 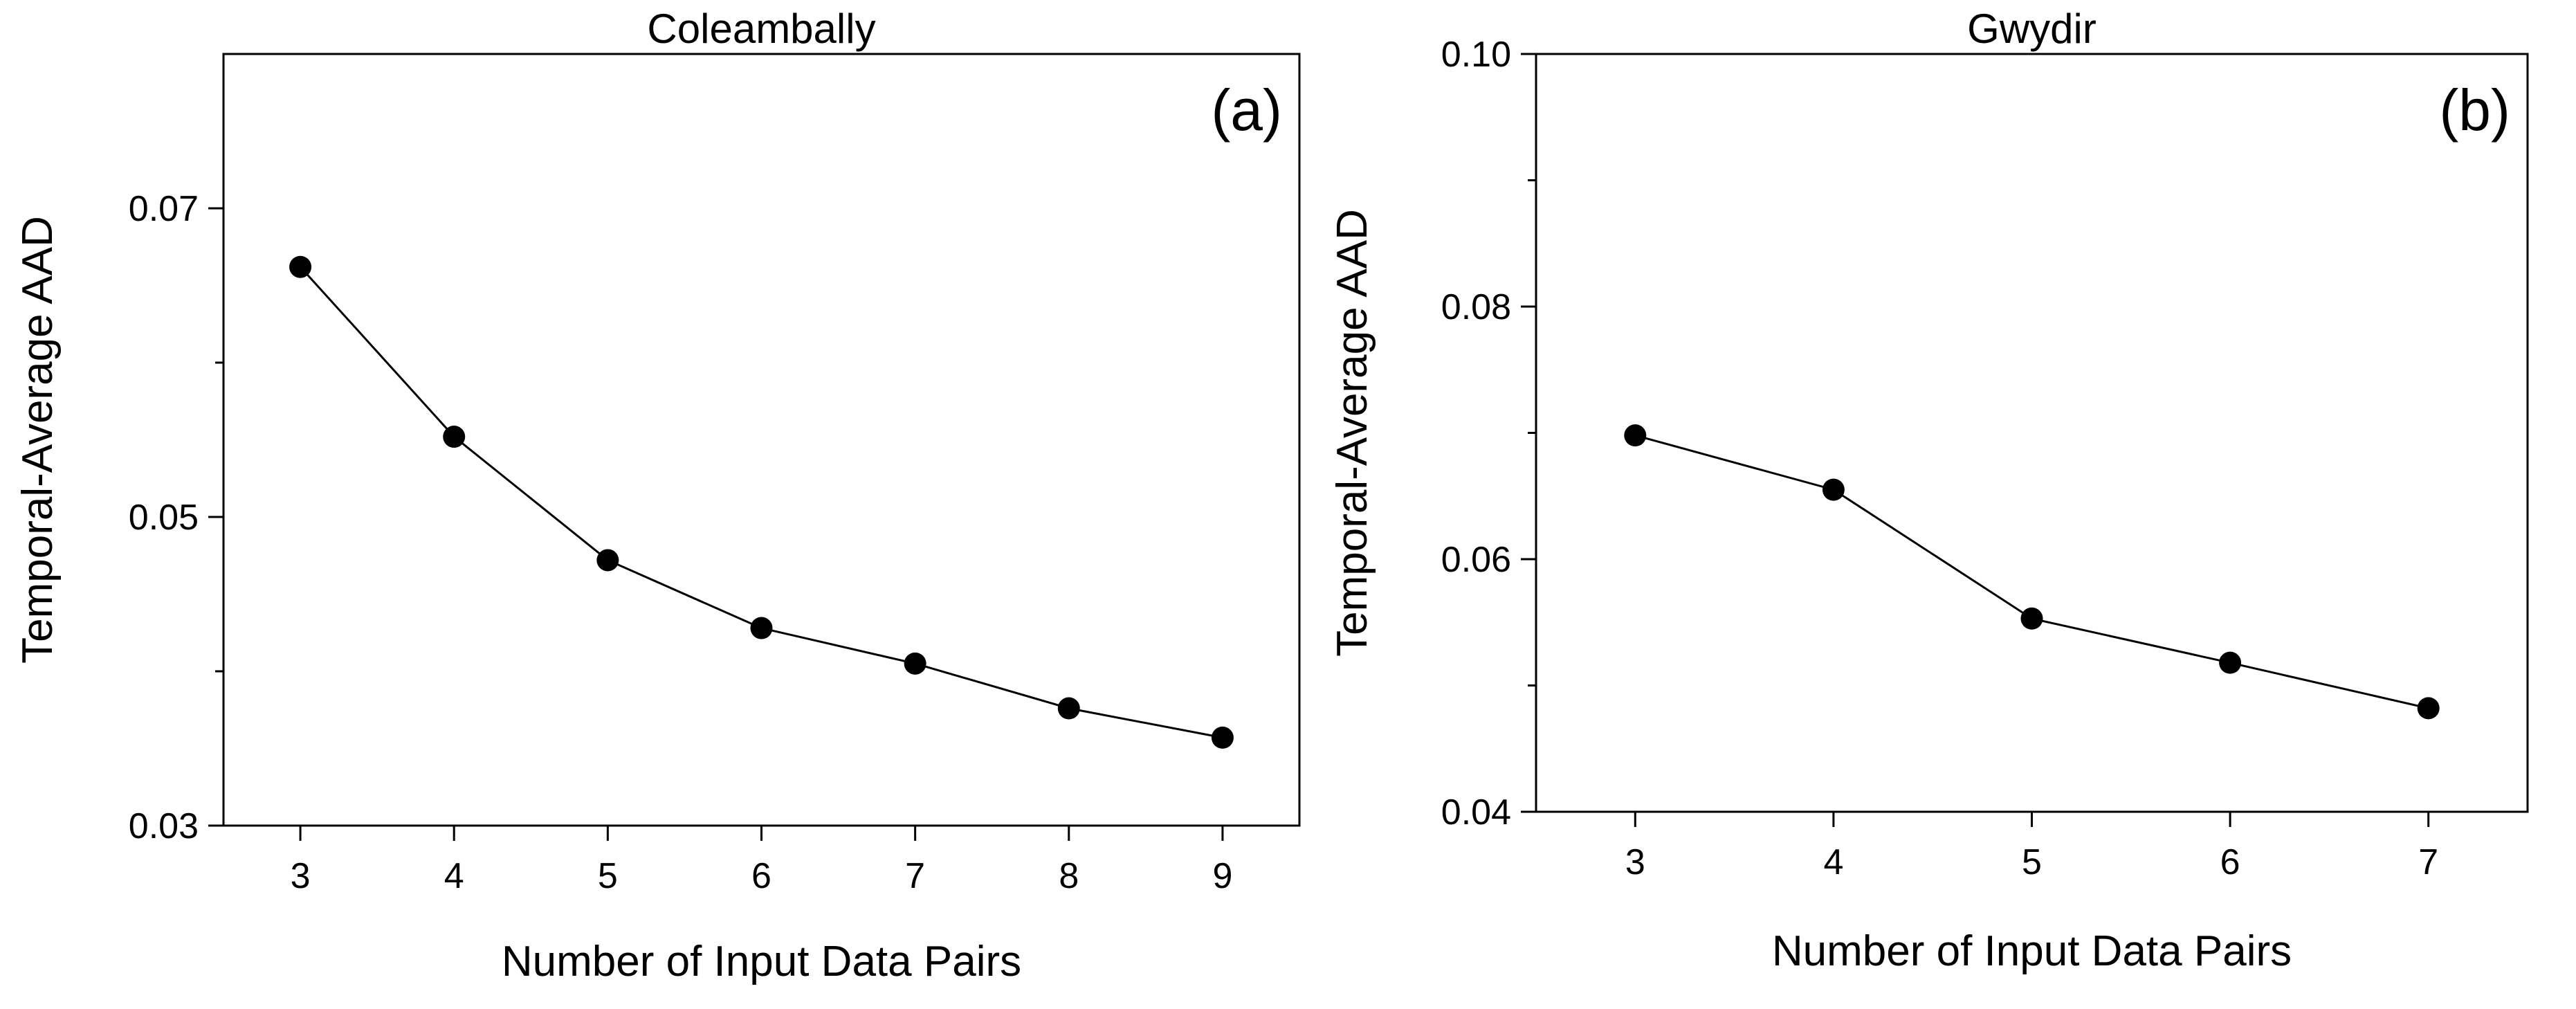 What do you see at coordinates (1222, 876) in the screenshot?
I see `x-tick-label: 9` at bounding box center [1222, 876].